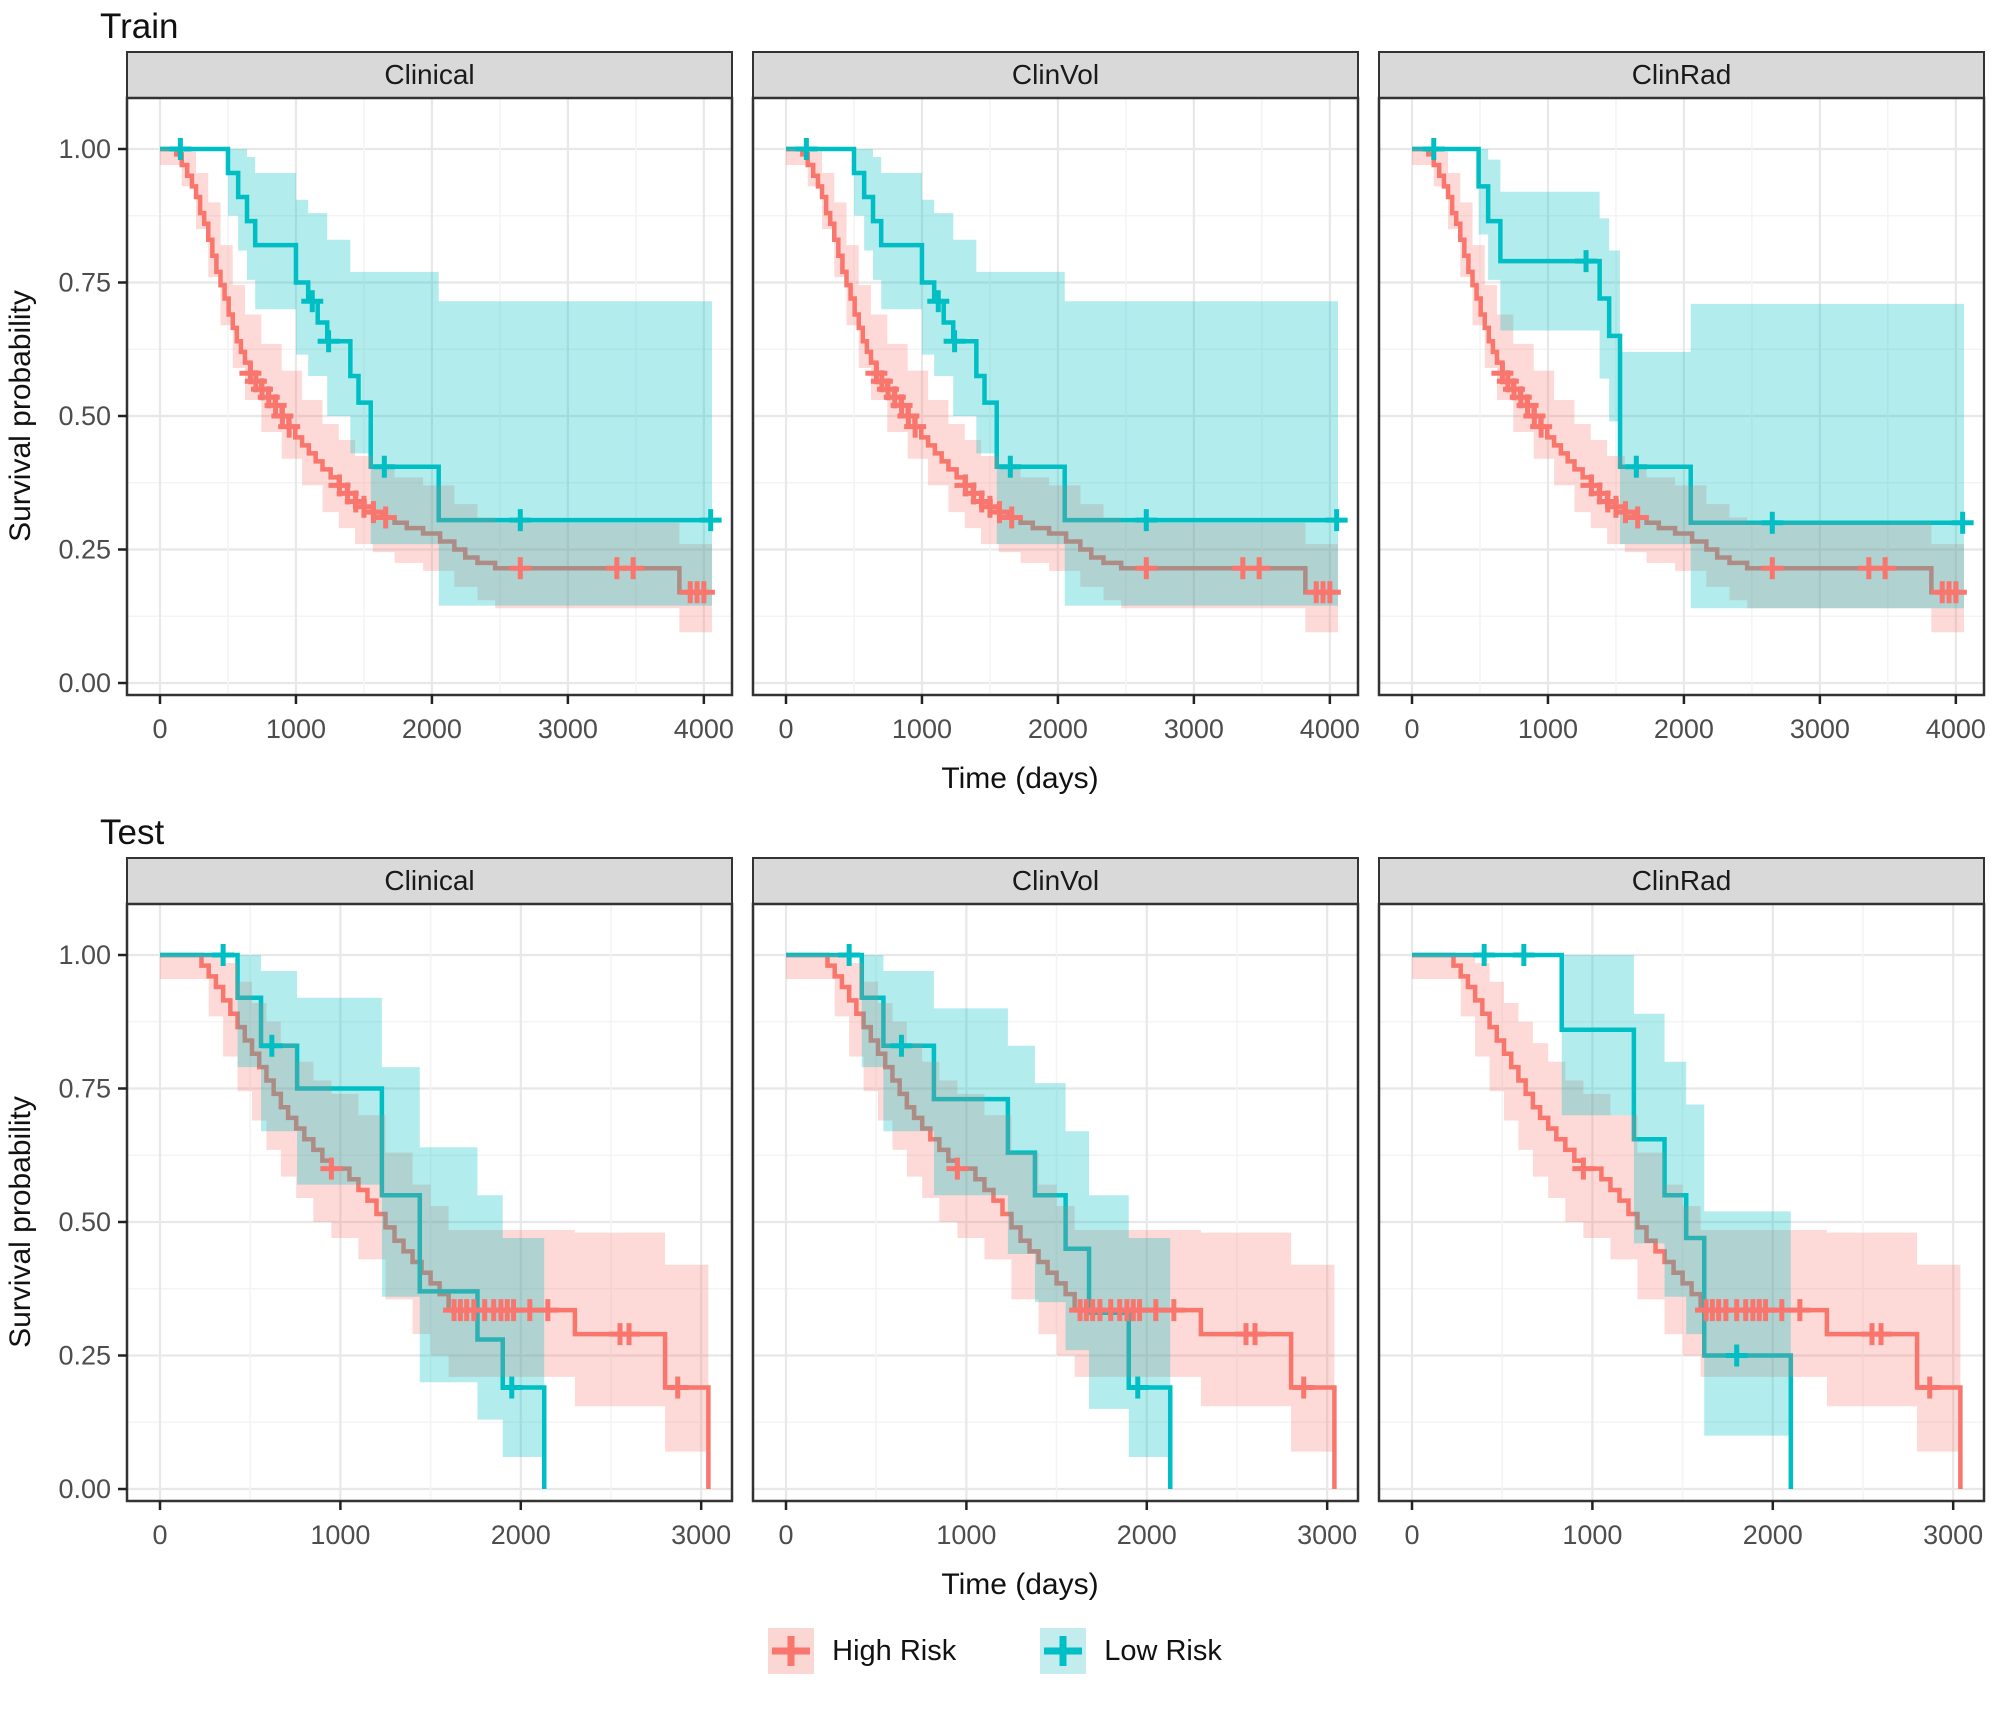 Image resolution: width=1990 pixels, height=1712 pixels. I want to click on low-risk-legend-label: Low Risk, so click(1163, 1650).